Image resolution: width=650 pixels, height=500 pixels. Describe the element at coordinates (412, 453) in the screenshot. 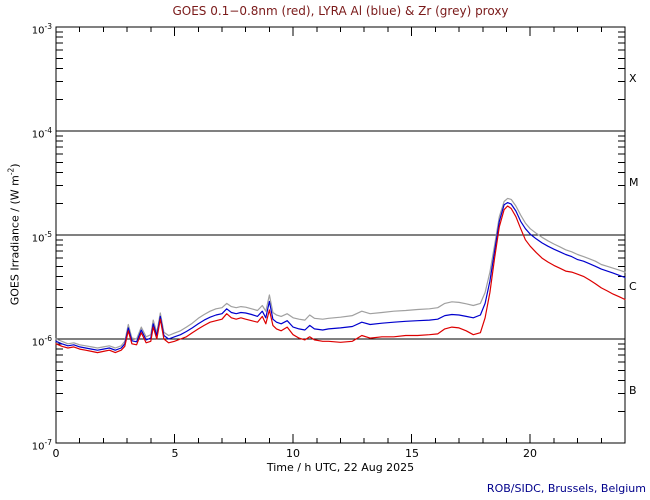

I see `x-axis-tick-label: 15` at that location.